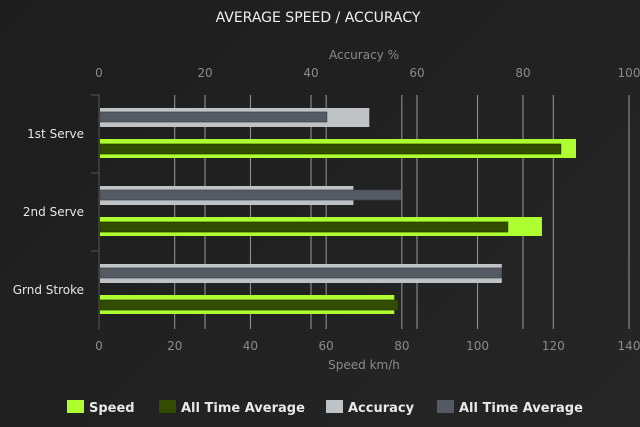 This screenshot has height=427, width=640. What do you see at coordinates (629, 73) in the screenshot?
I see `accuracy-tick-label: 100` at bounding box center [629, 73].